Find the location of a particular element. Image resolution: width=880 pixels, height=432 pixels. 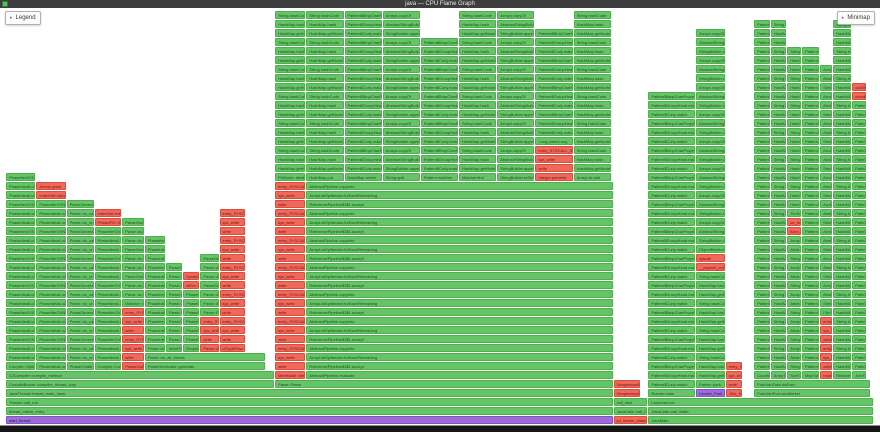

flame-cell: sys_write is located at coordinates (209, 330).